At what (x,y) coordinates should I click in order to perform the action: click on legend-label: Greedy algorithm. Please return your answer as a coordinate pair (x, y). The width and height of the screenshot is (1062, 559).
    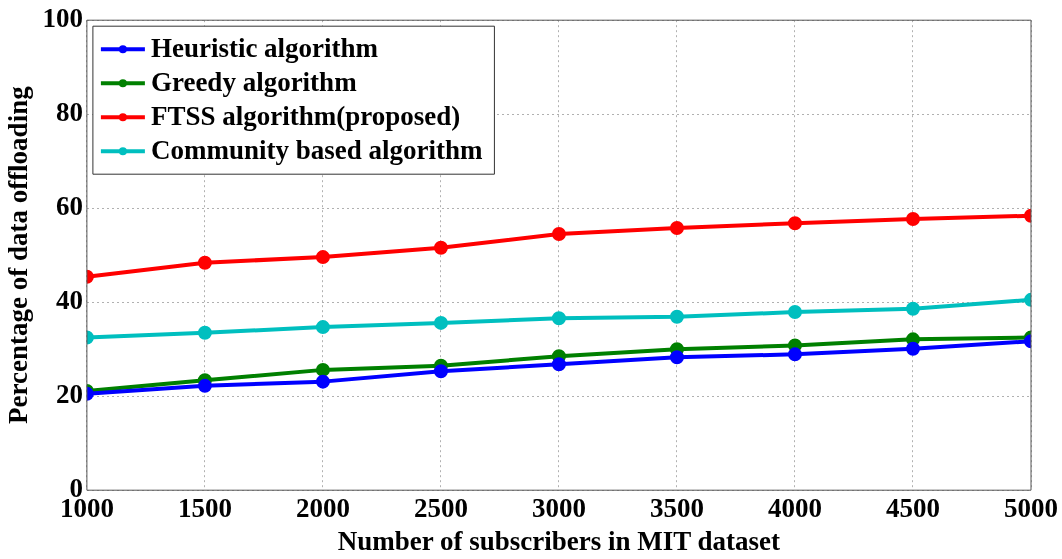
    Looking at the image, I should click on (254, 82).